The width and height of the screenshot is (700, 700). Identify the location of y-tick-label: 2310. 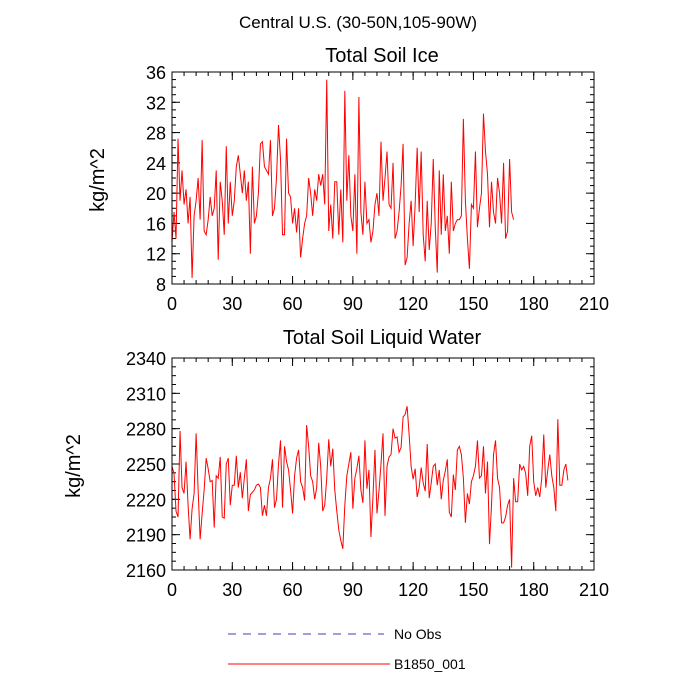
(146, 394).